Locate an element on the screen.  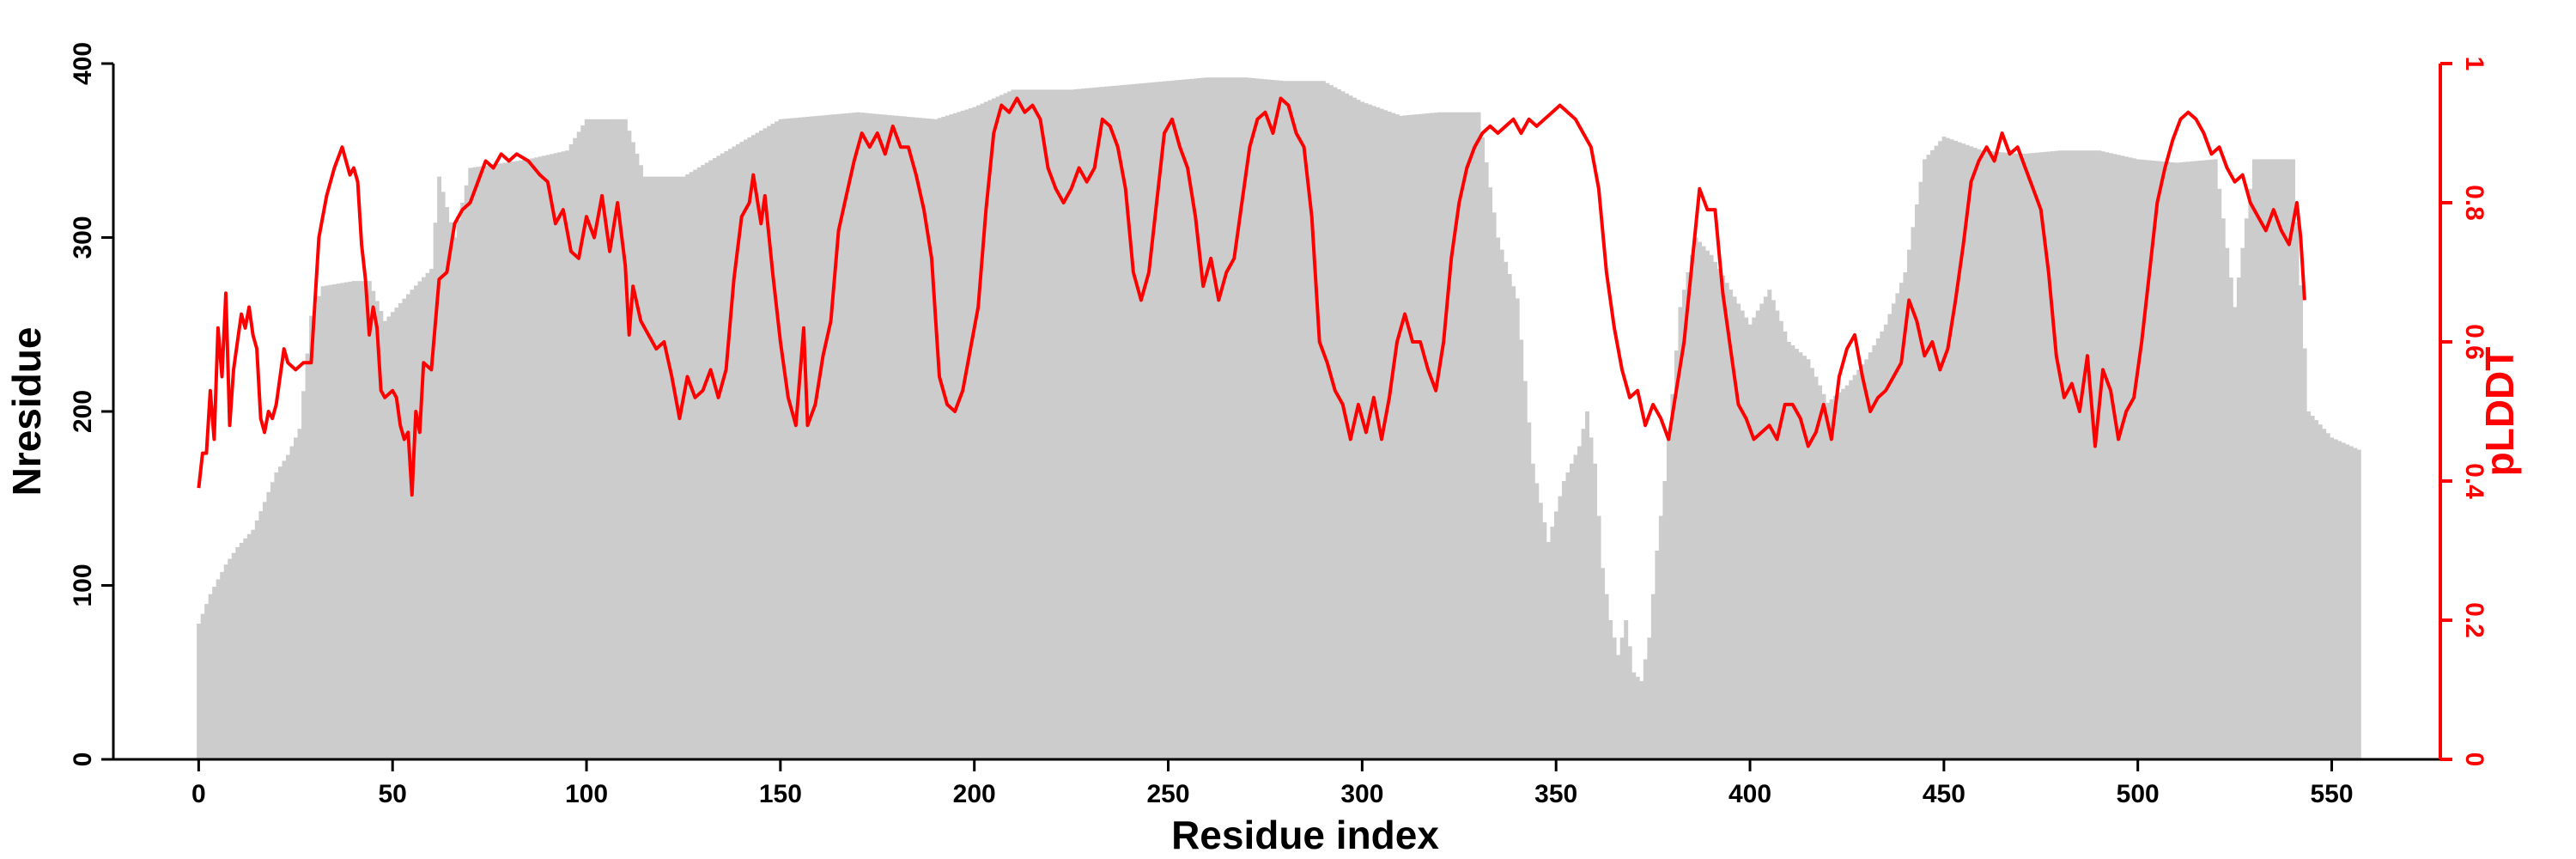
x-tick-label: 50 is located at coordinates (393, 794).